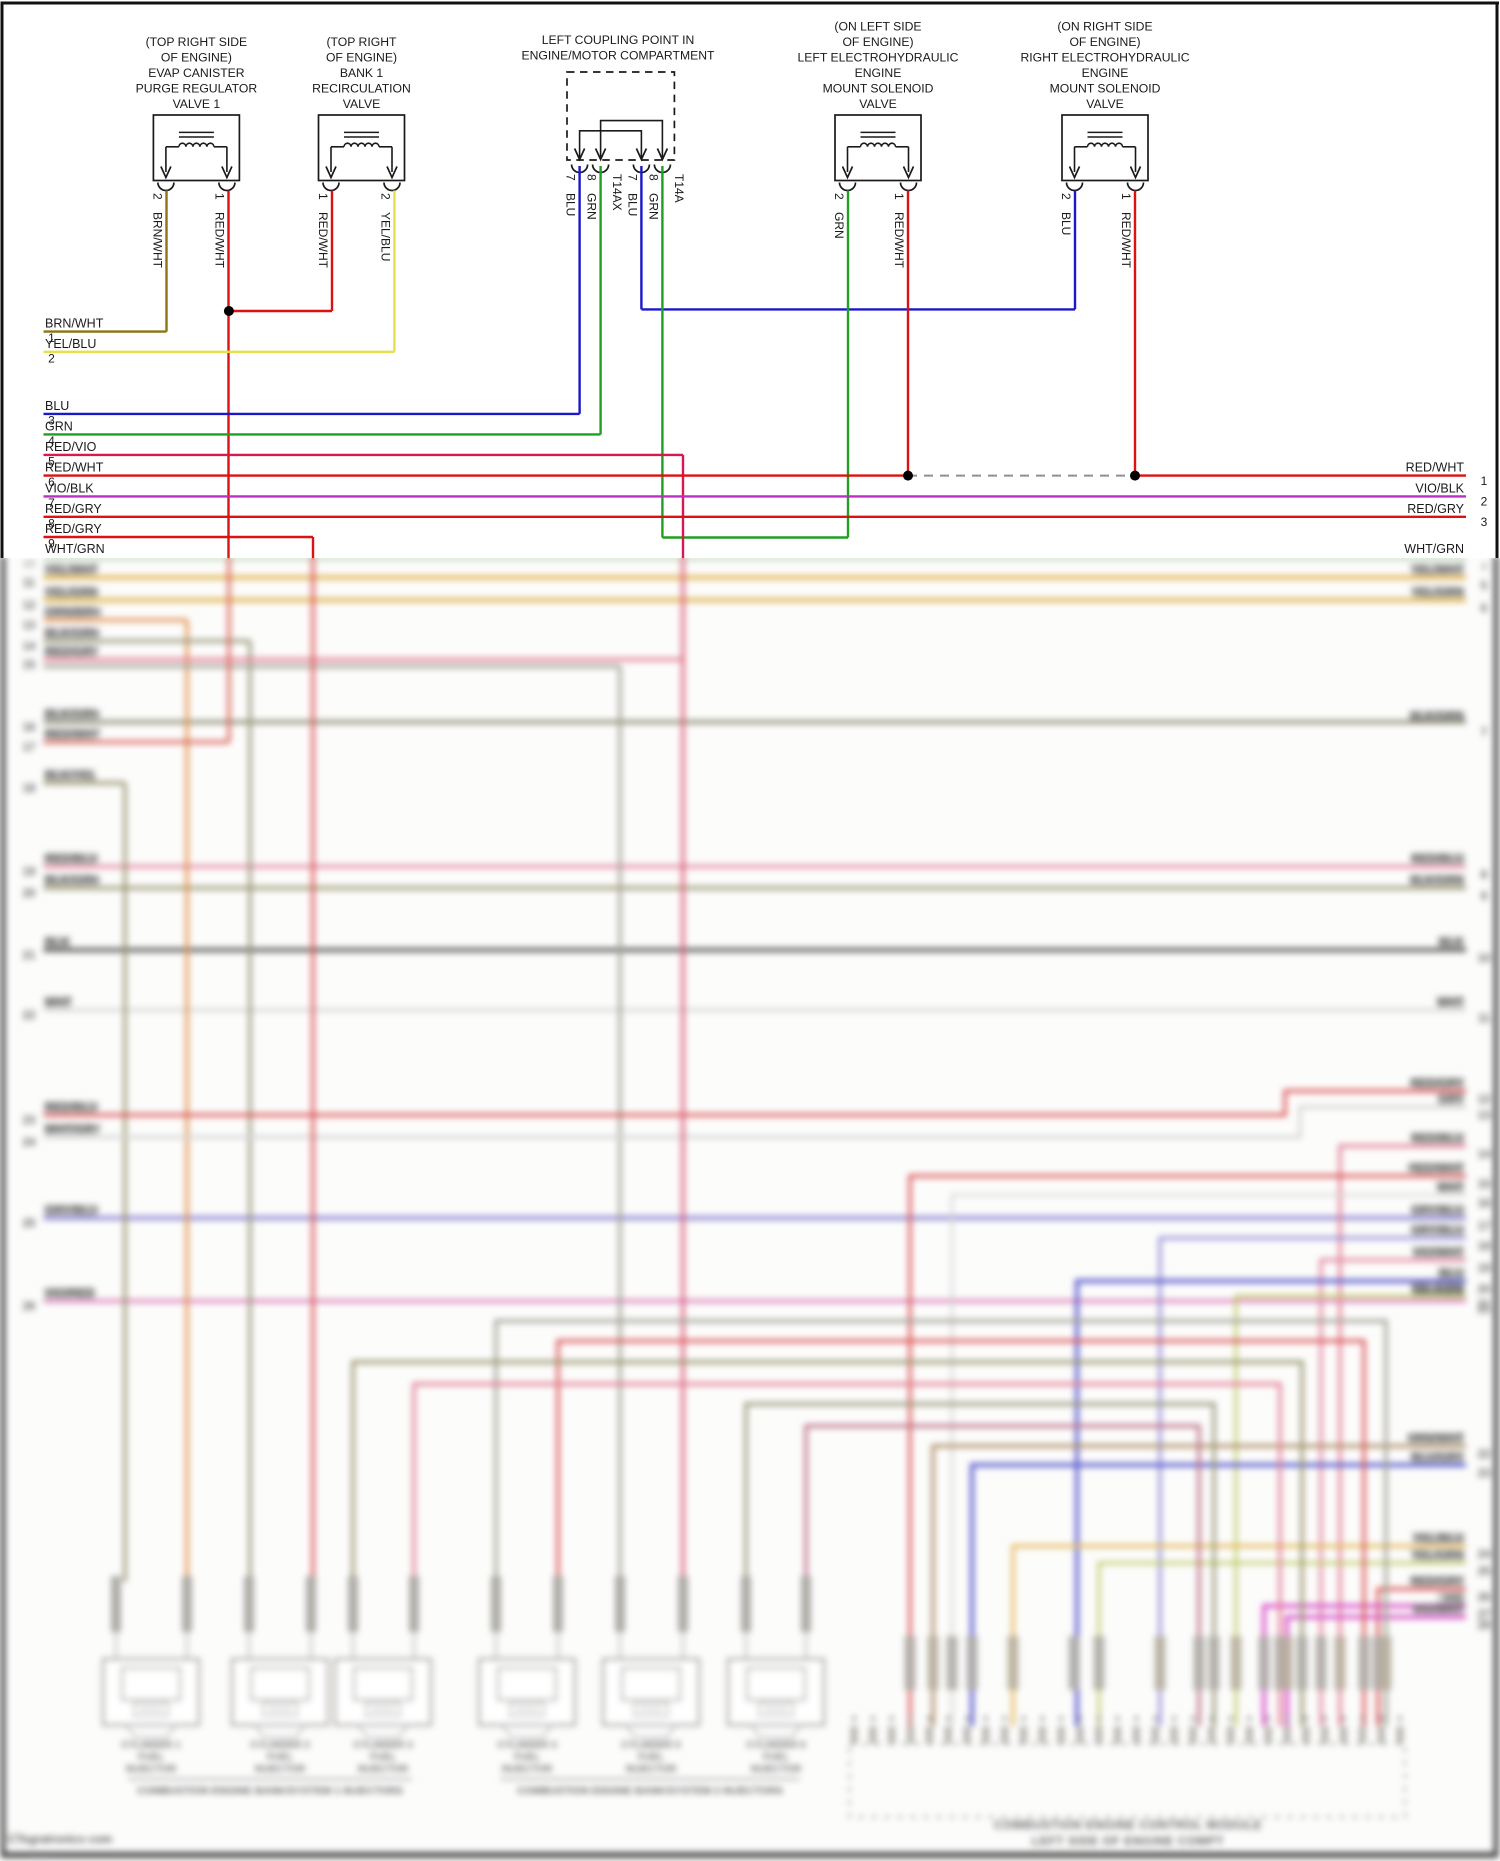  What do you see at coordinates (74, 324) in the screenshot?
I see `svg-text: BRN/WHT` at bounding box center [74, 324].